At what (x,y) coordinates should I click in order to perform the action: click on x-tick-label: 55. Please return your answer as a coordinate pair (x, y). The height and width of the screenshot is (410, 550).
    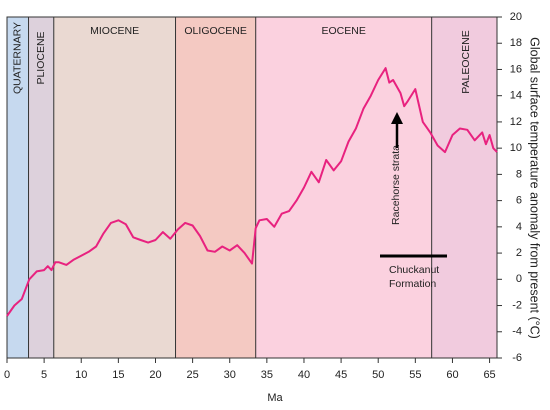
    Looking at the image, I should click on (415, 375).